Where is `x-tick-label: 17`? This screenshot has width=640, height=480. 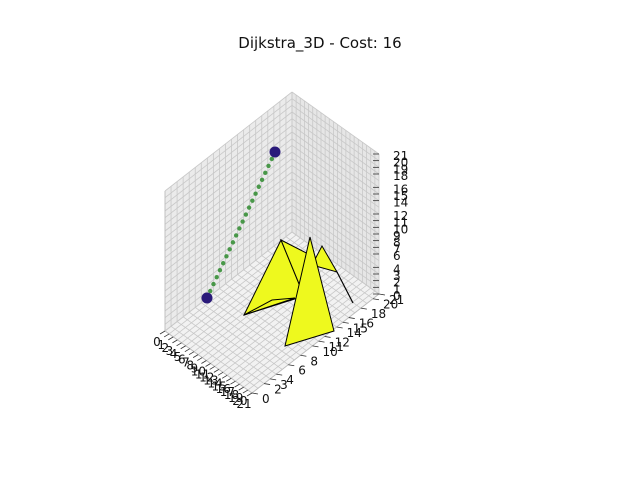 x-tick-label: 17 is located at coordinates (227, 392).